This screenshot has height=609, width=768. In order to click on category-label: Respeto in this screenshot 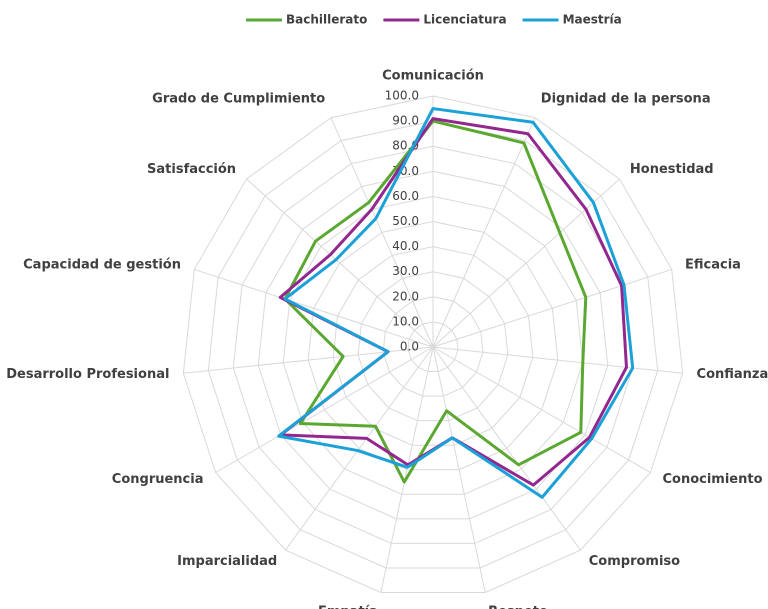, I will do `click(518, 607)`.